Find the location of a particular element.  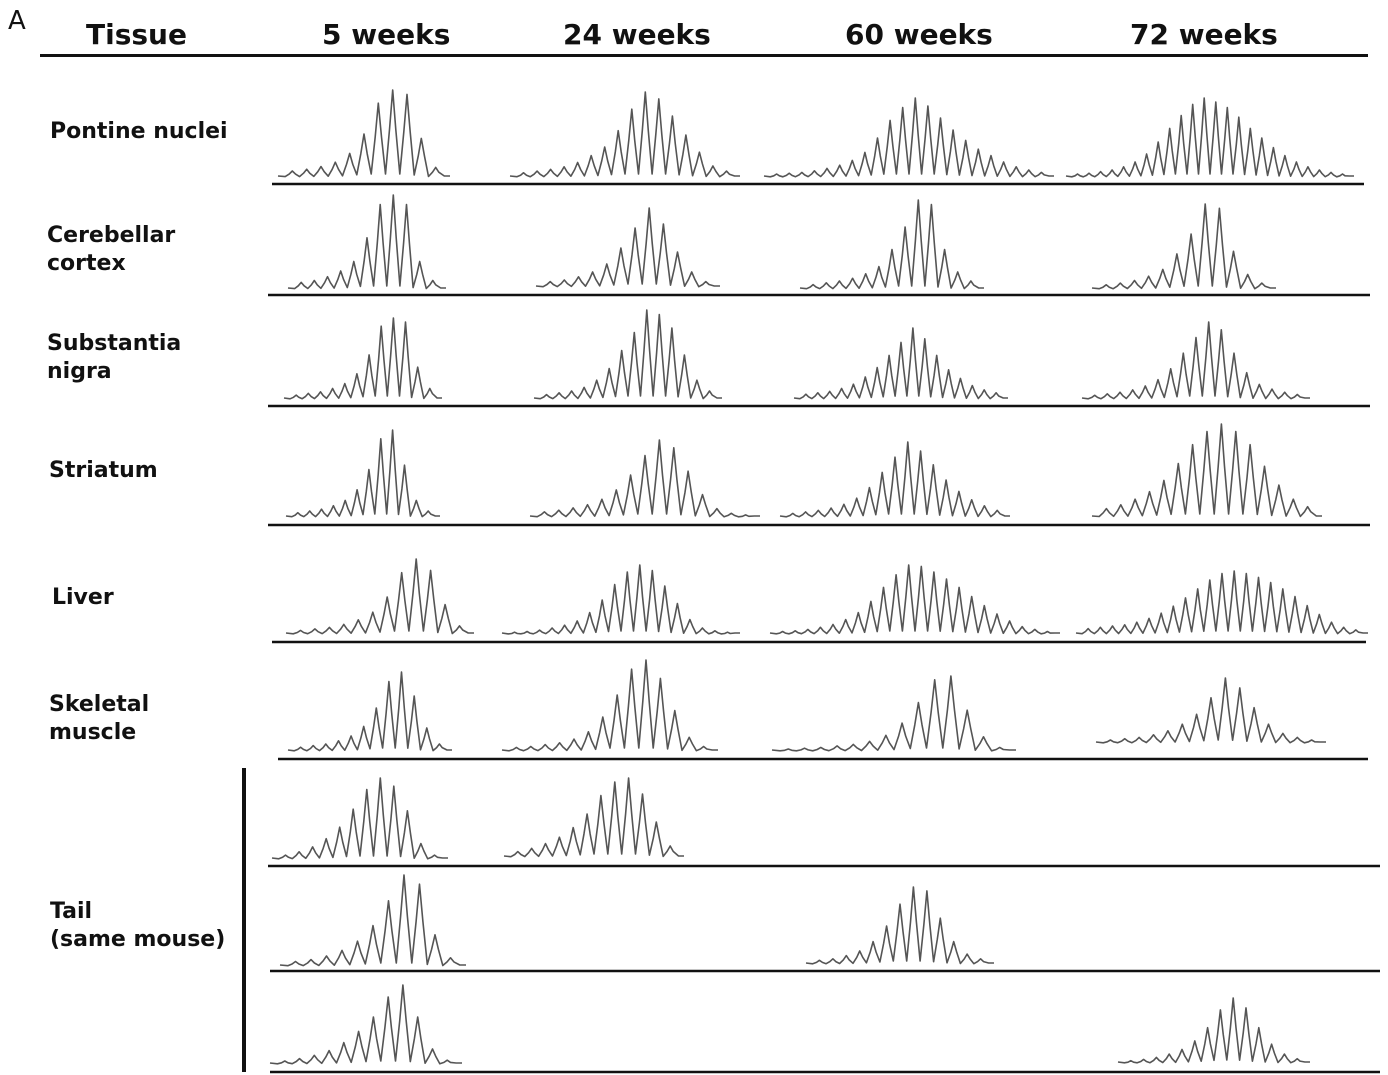

row-label-line1: Cerebellar is located at coordinates (111, 235).